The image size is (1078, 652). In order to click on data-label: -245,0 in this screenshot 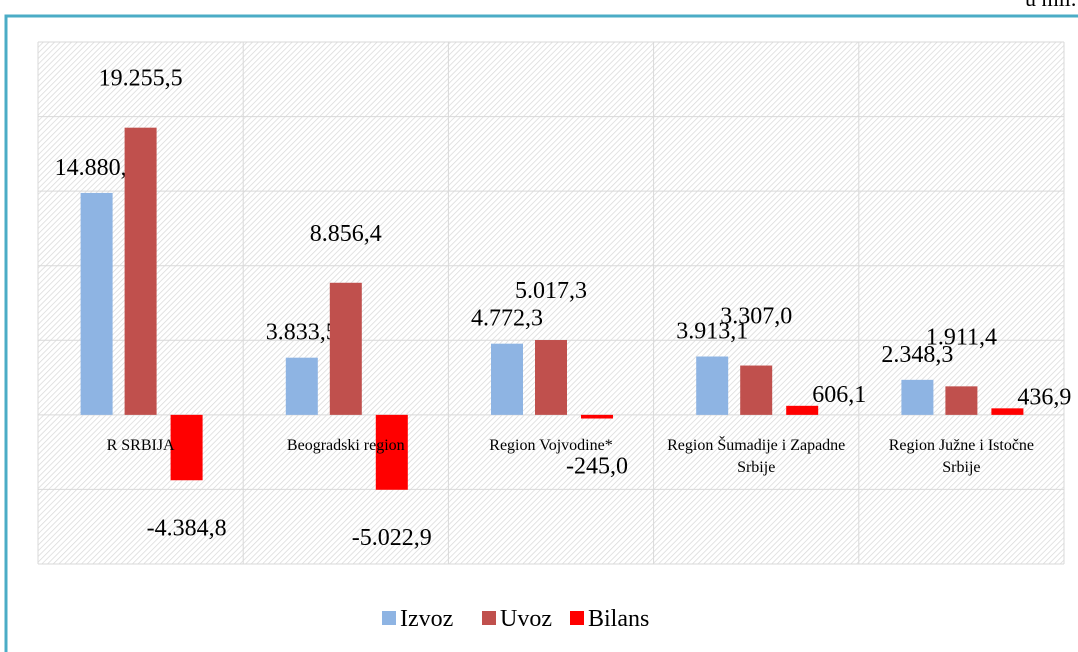, I will do `click(597, 467)`.